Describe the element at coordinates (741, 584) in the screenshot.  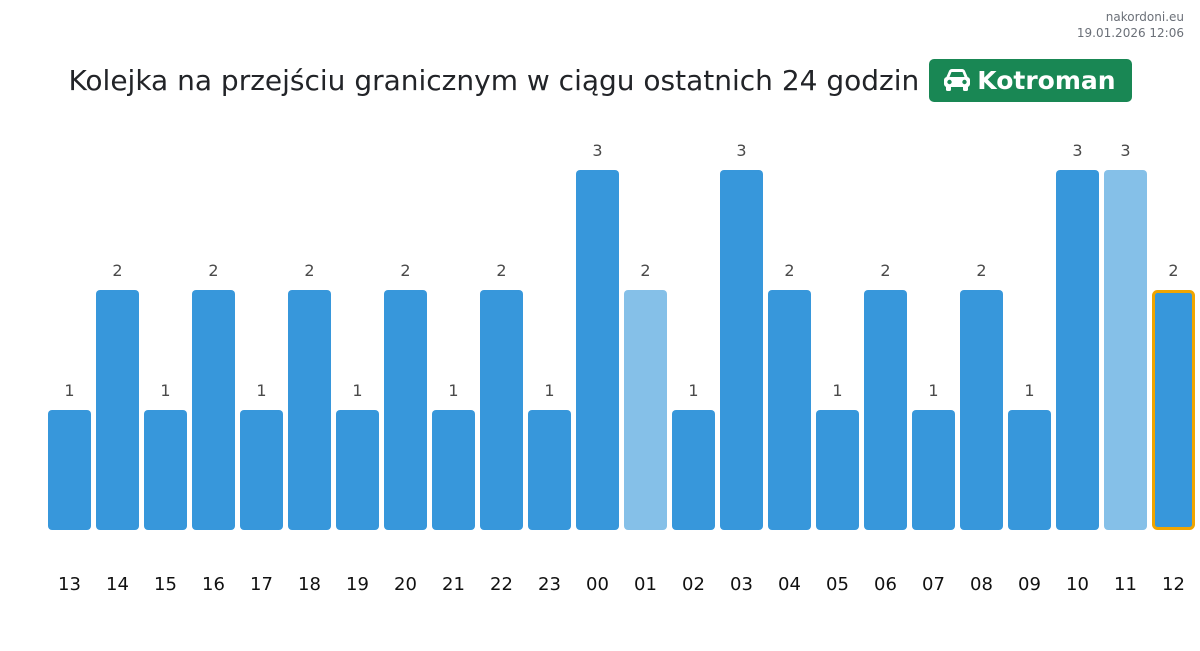
I see `tick-label-03: 03` at that location.